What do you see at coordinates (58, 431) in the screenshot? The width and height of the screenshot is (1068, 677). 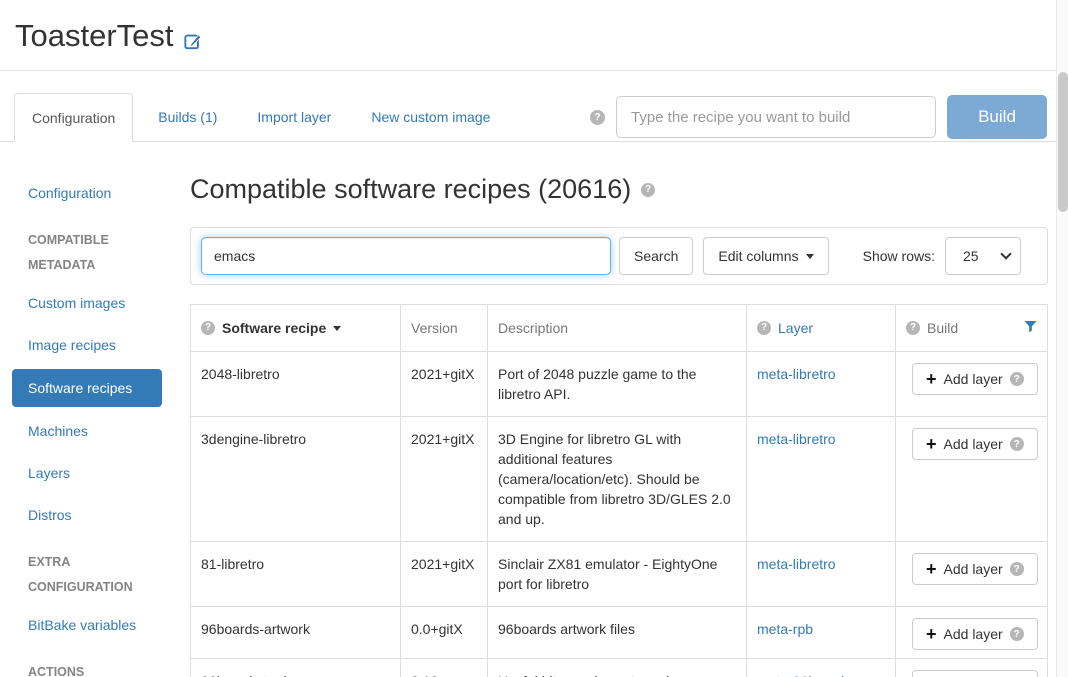 I see `sidebar-item-machines: Machines` at bounding box center [58, 431].